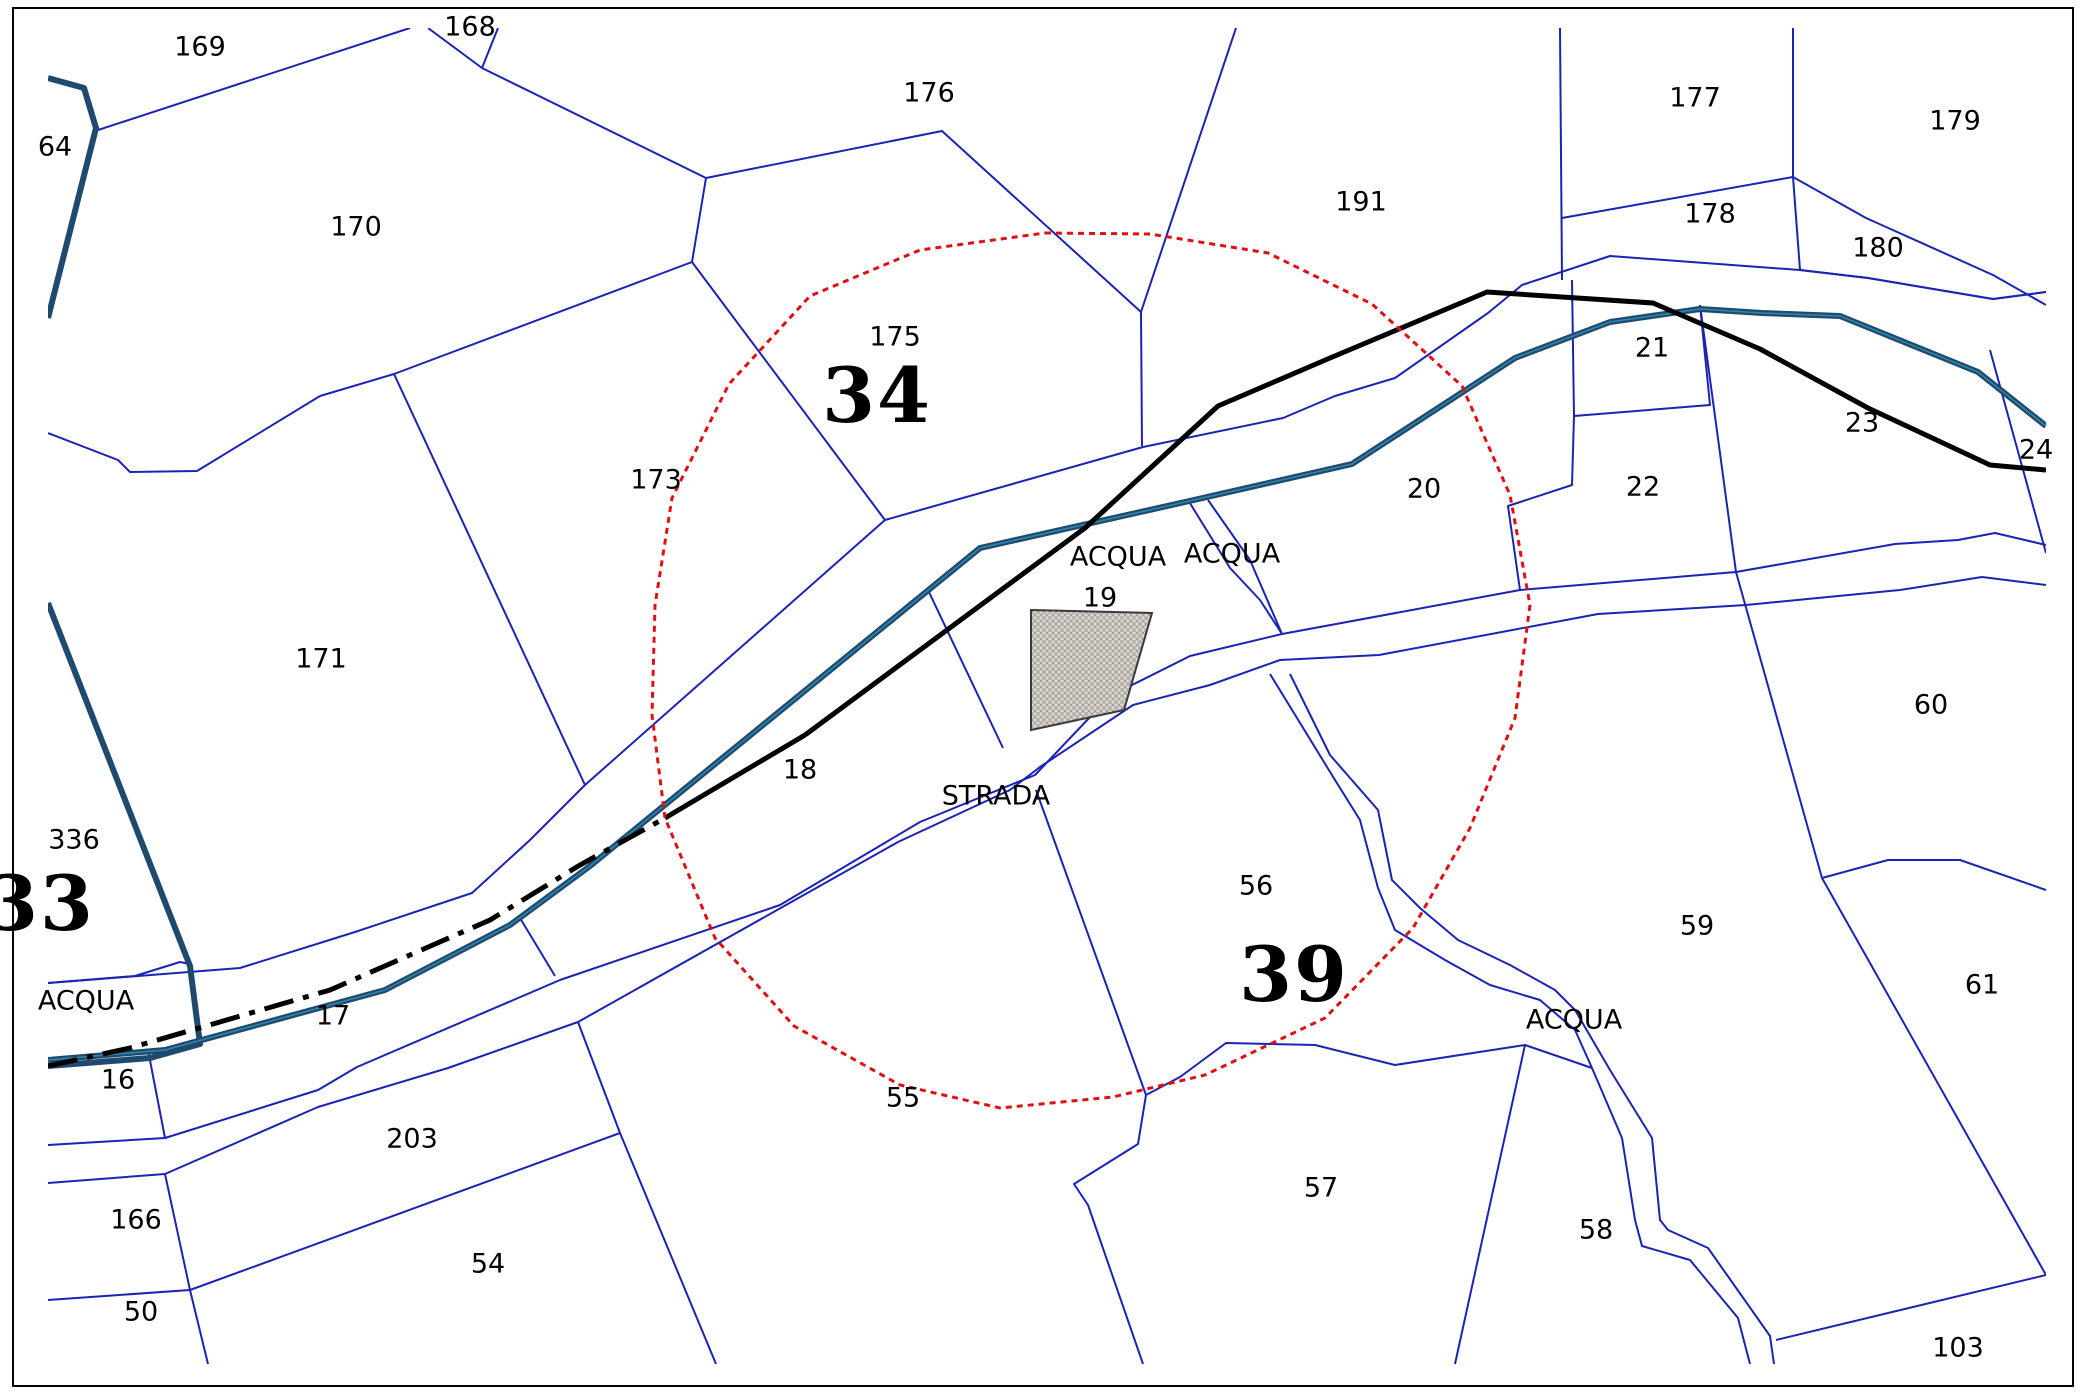 This screenshot has height=1394, width=2087. What do you see at coordinates (1931, 705) in the screenshot?
I see `parcel-label: 60` at bounding box center [1931, 705].